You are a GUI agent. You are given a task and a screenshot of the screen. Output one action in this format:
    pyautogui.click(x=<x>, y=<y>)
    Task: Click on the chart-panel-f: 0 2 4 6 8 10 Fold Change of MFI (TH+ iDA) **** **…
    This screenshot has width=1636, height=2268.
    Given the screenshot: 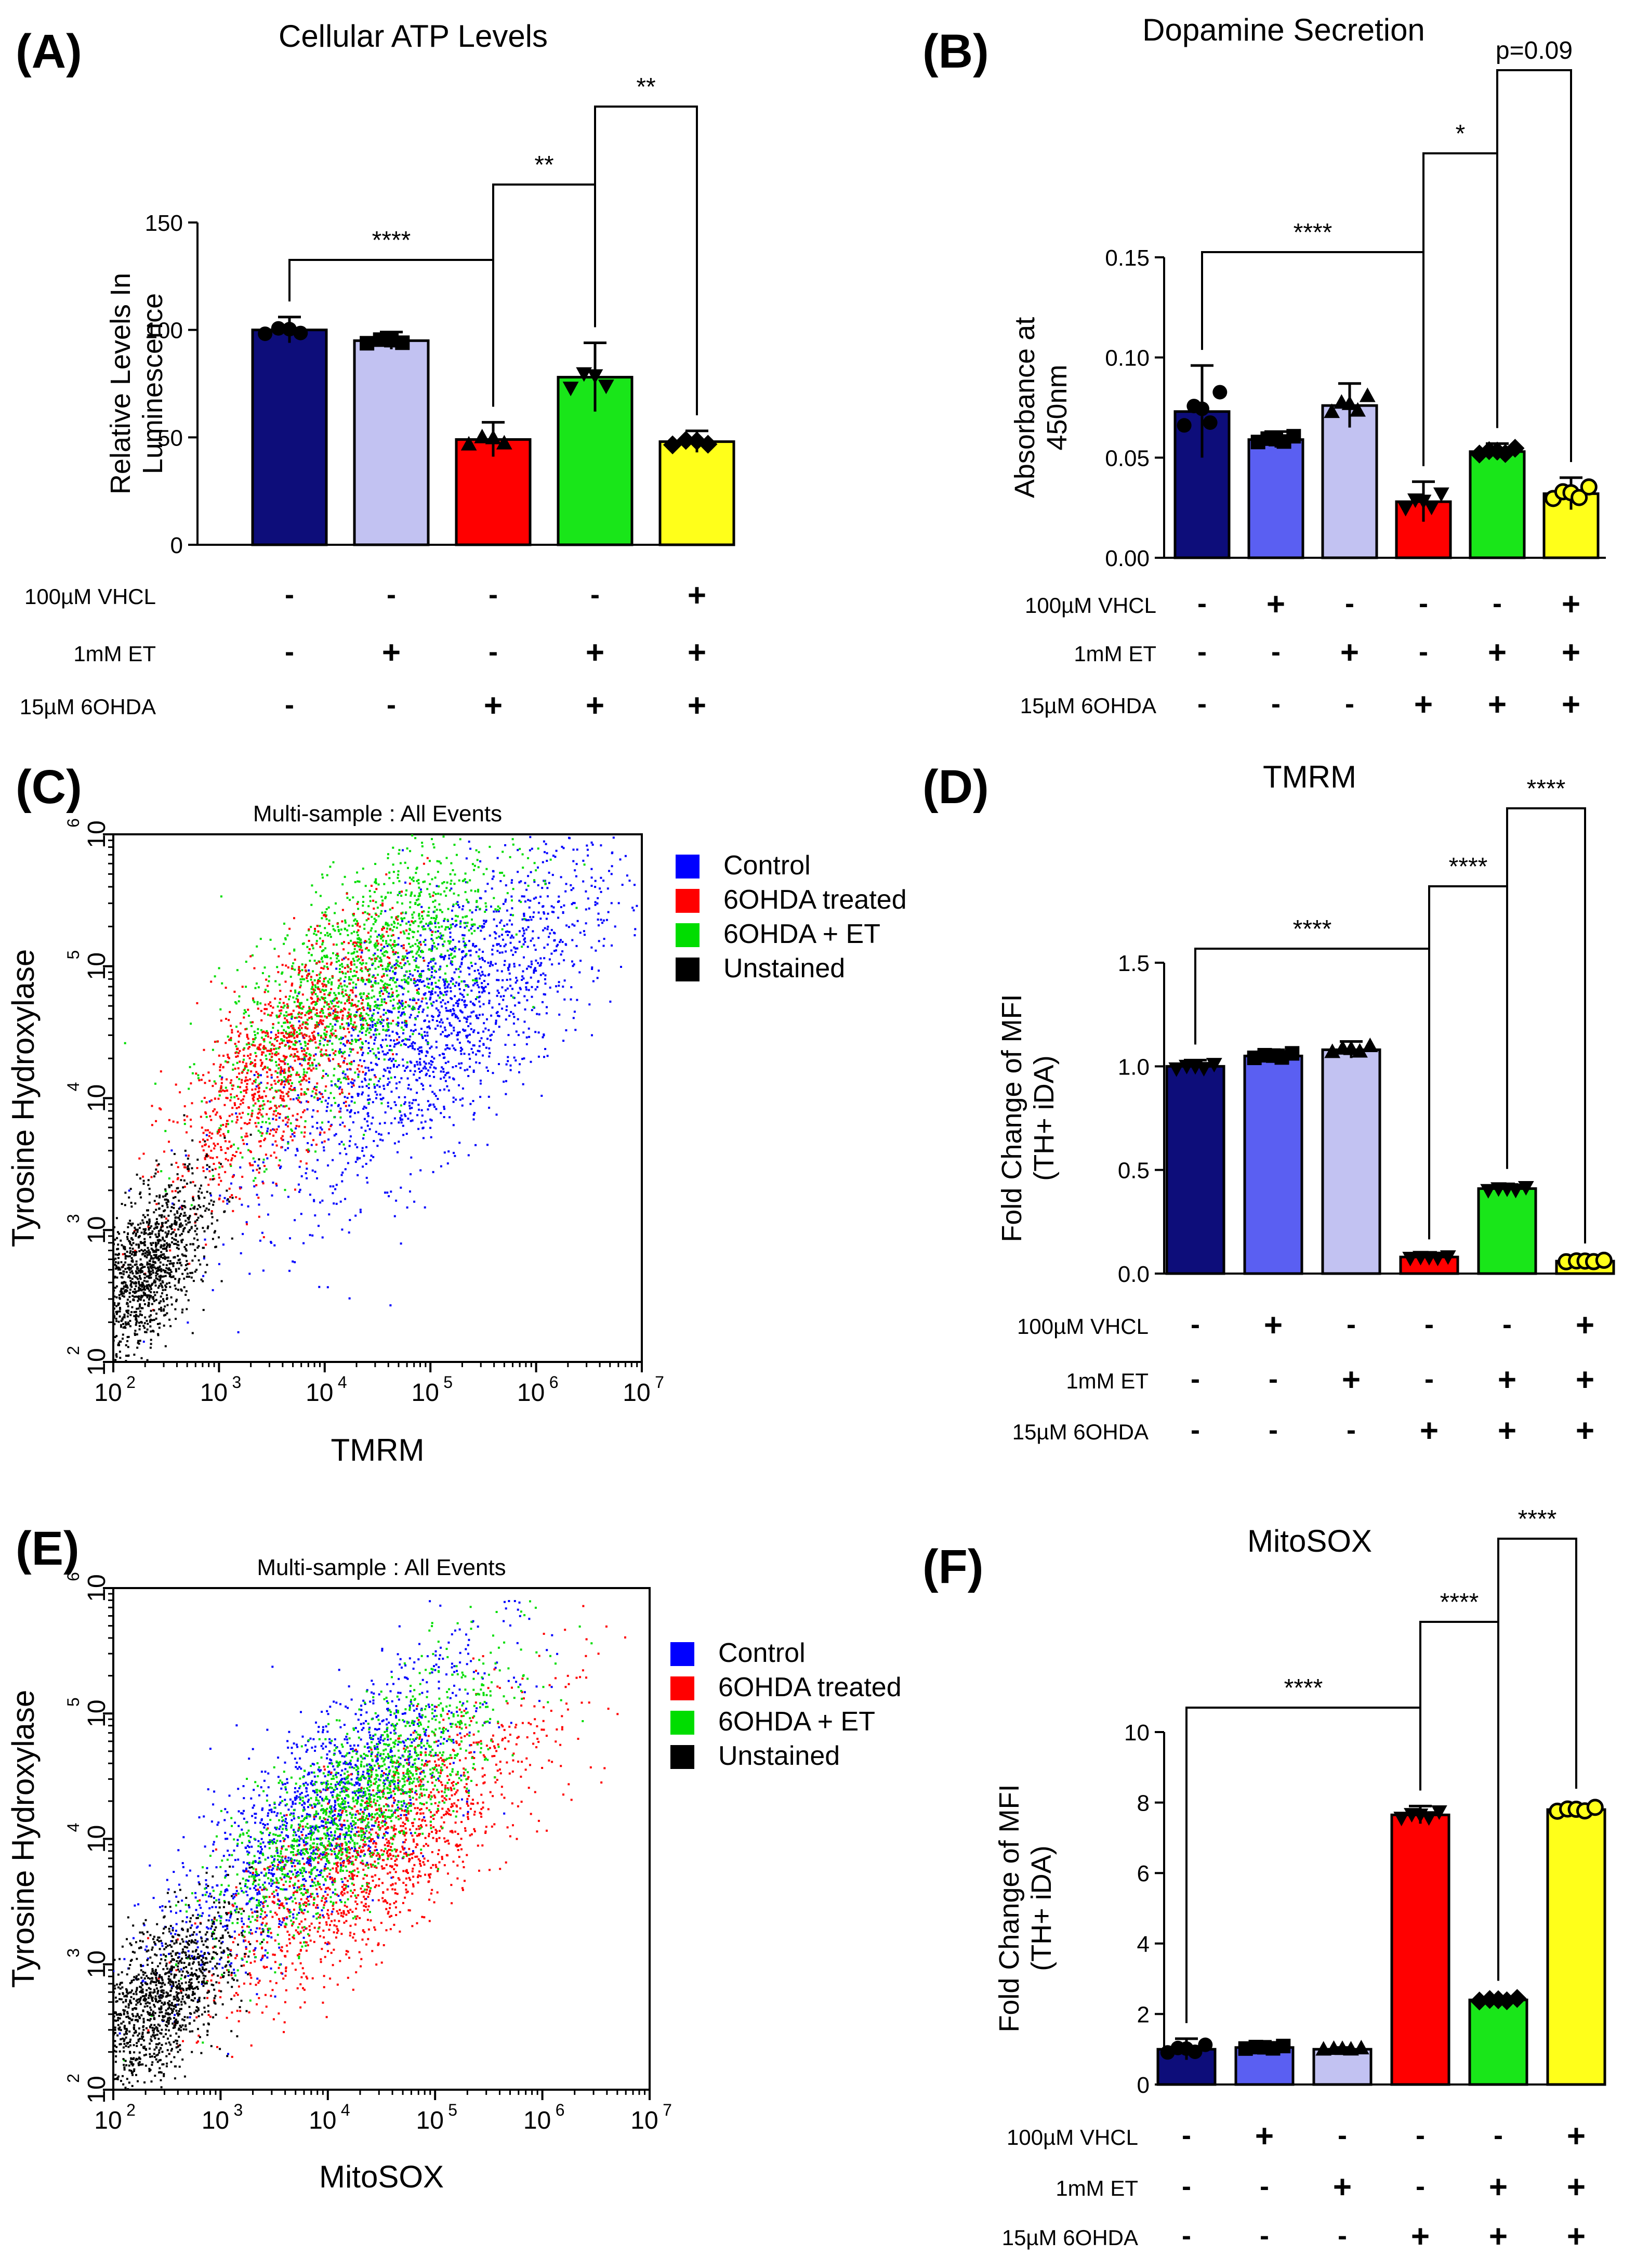 What is the action you would take?
    pyautogui.click(x=1300, y=1880)
    